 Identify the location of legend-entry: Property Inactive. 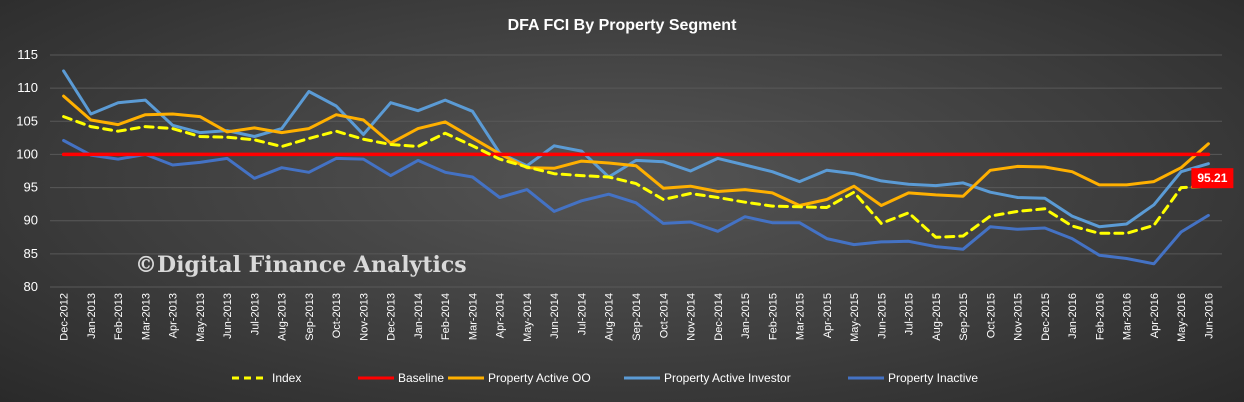
(933, 378).